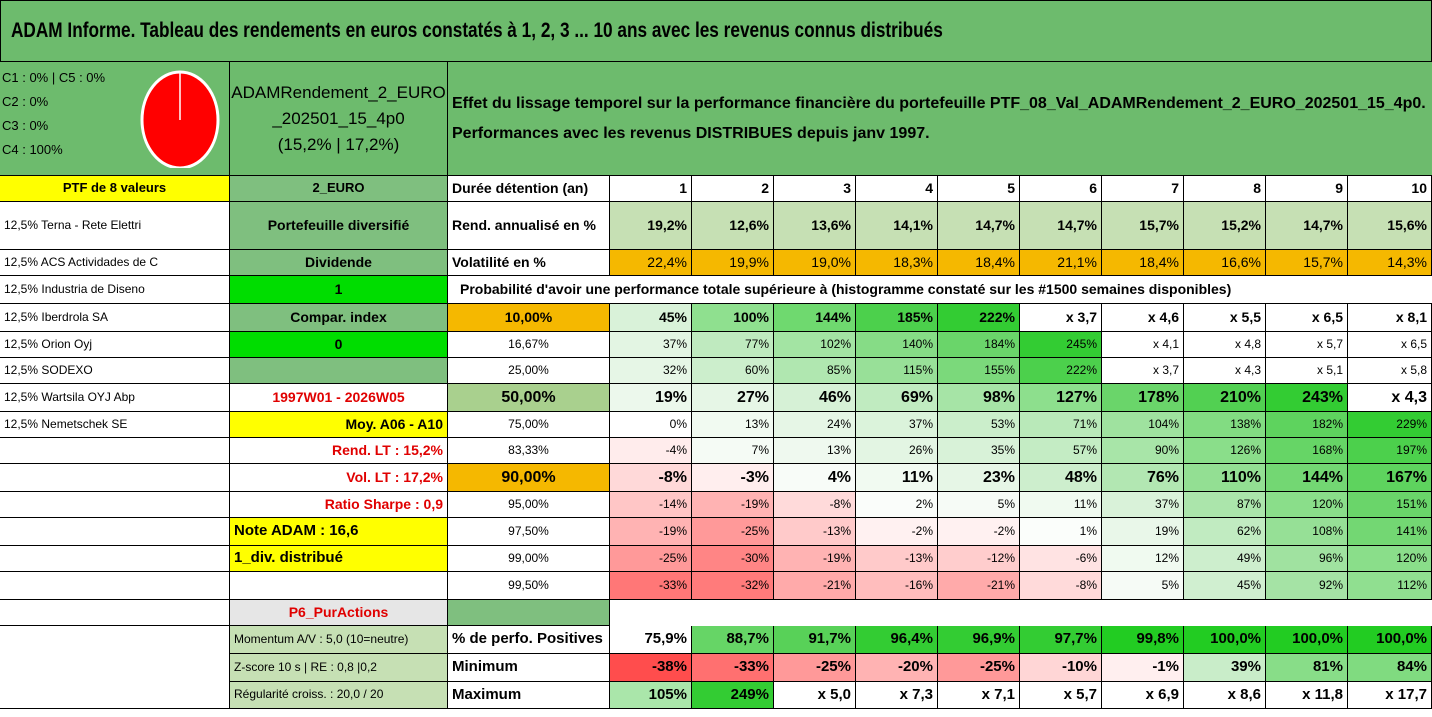  I want to click on proba-value: x 6,5, so click(1307, 318).